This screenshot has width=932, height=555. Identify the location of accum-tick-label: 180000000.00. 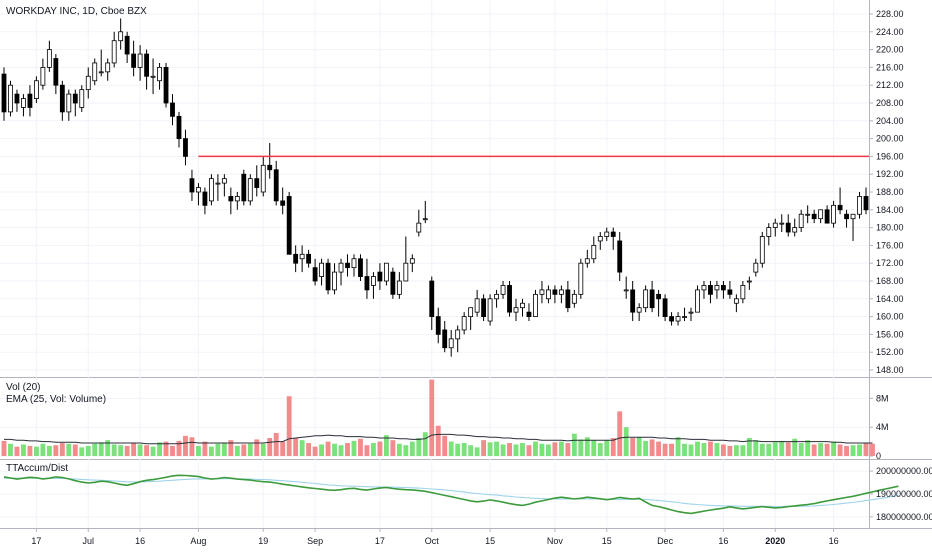
(904, 517).